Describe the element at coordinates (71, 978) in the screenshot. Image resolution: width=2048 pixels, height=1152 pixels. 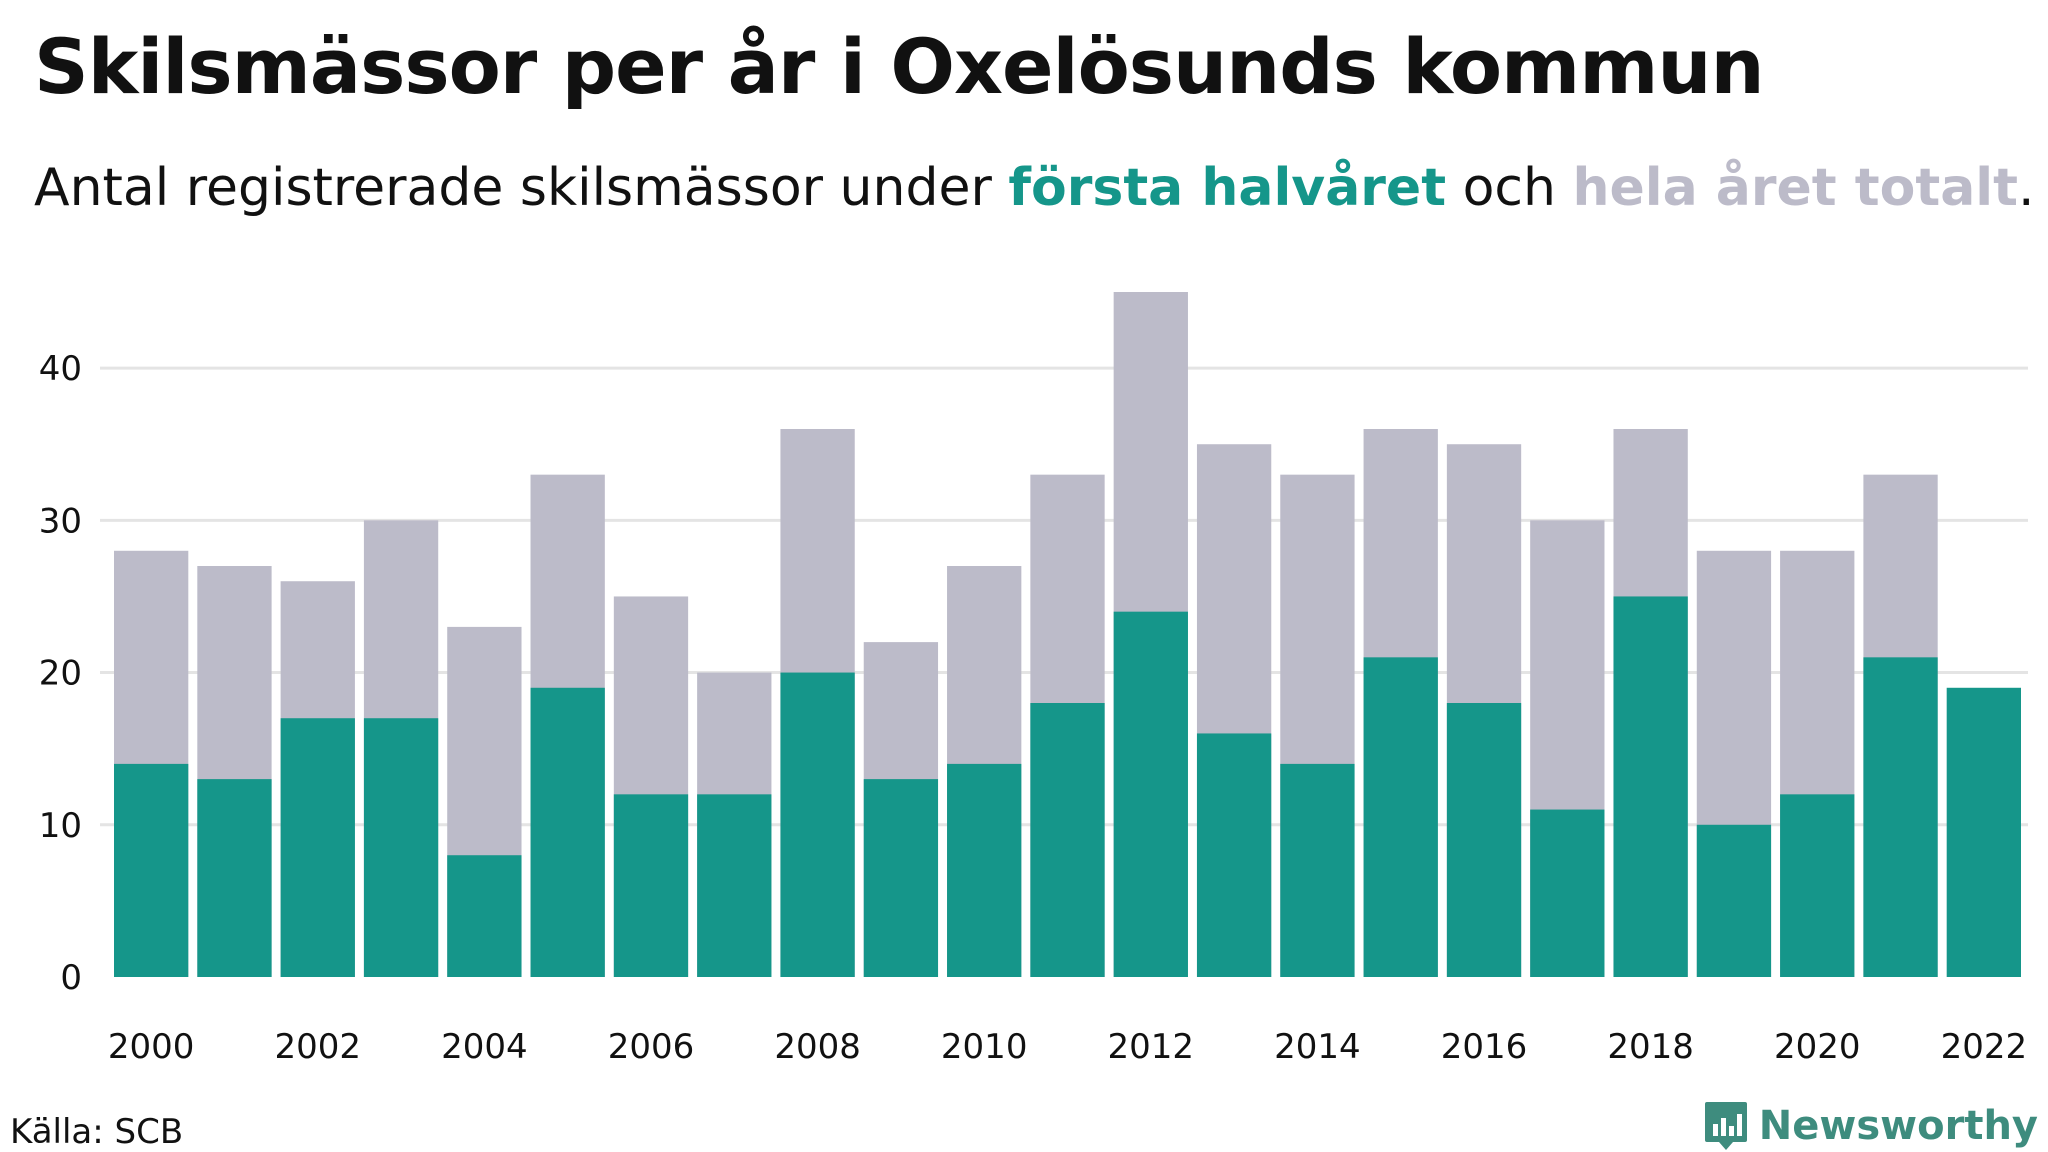
I see `y-tick-label: 0` at that location.